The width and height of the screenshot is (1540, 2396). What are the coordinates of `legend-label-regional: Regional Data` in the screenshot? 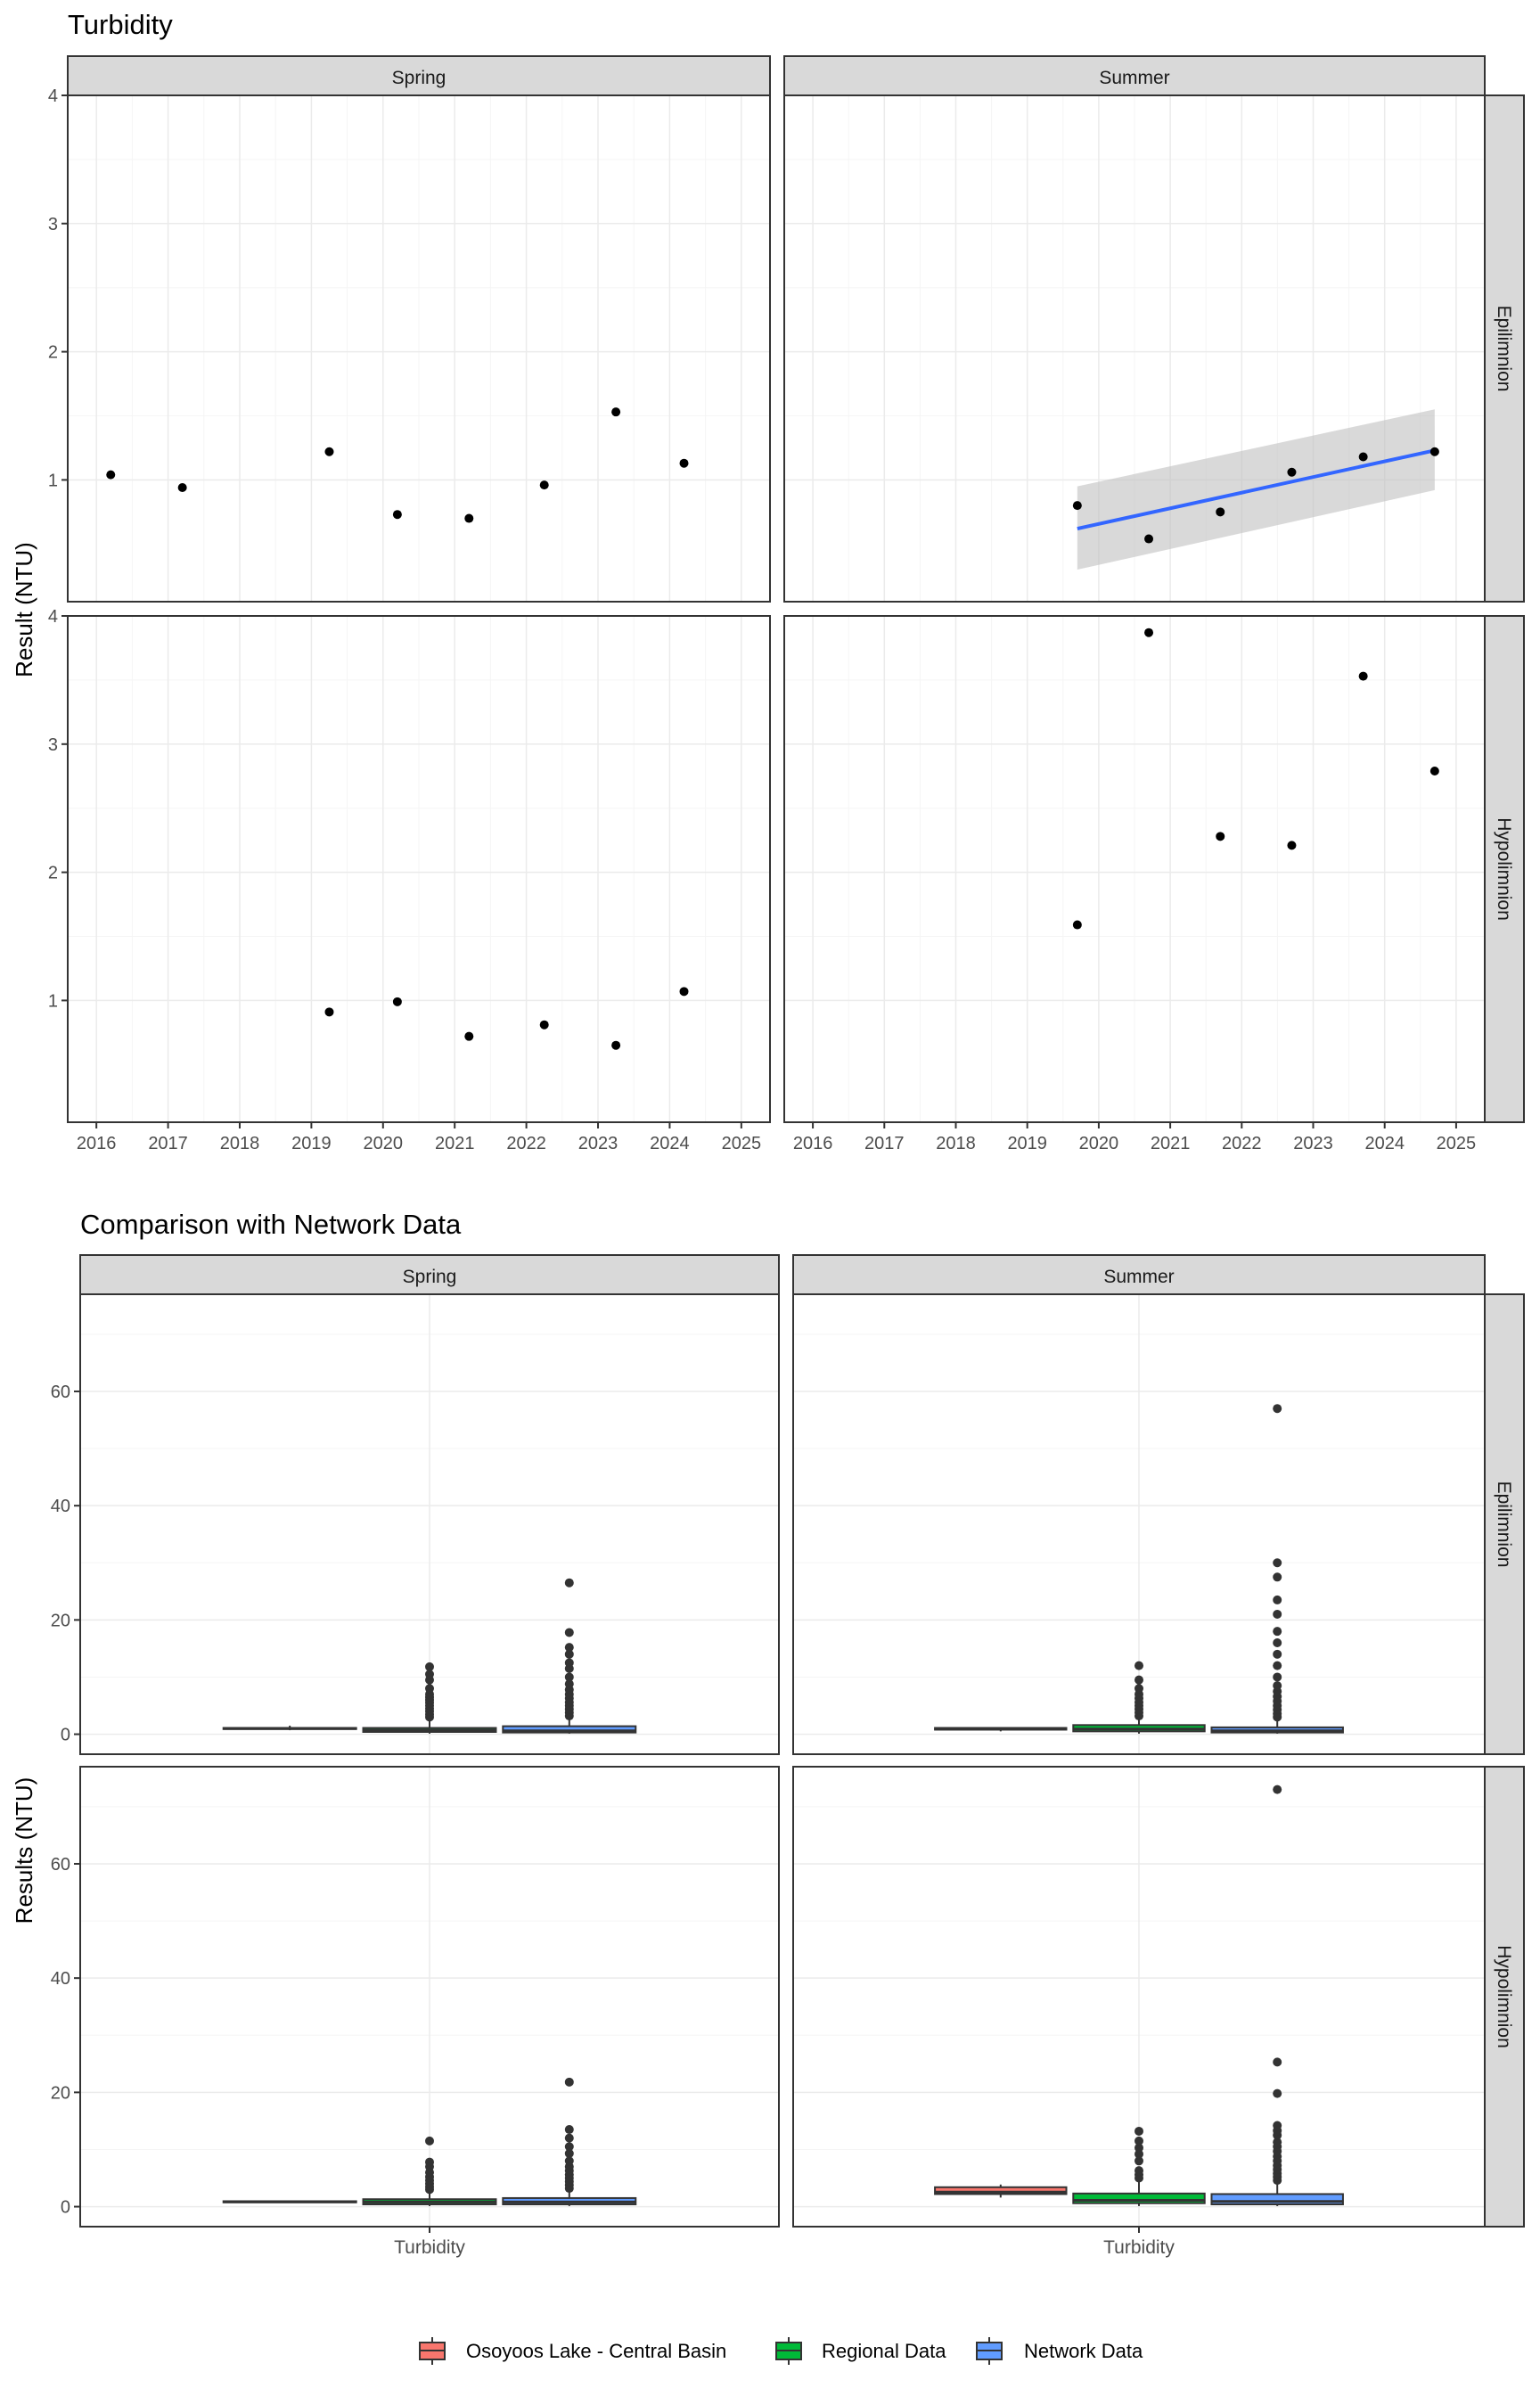 It's located at (884, 2351).